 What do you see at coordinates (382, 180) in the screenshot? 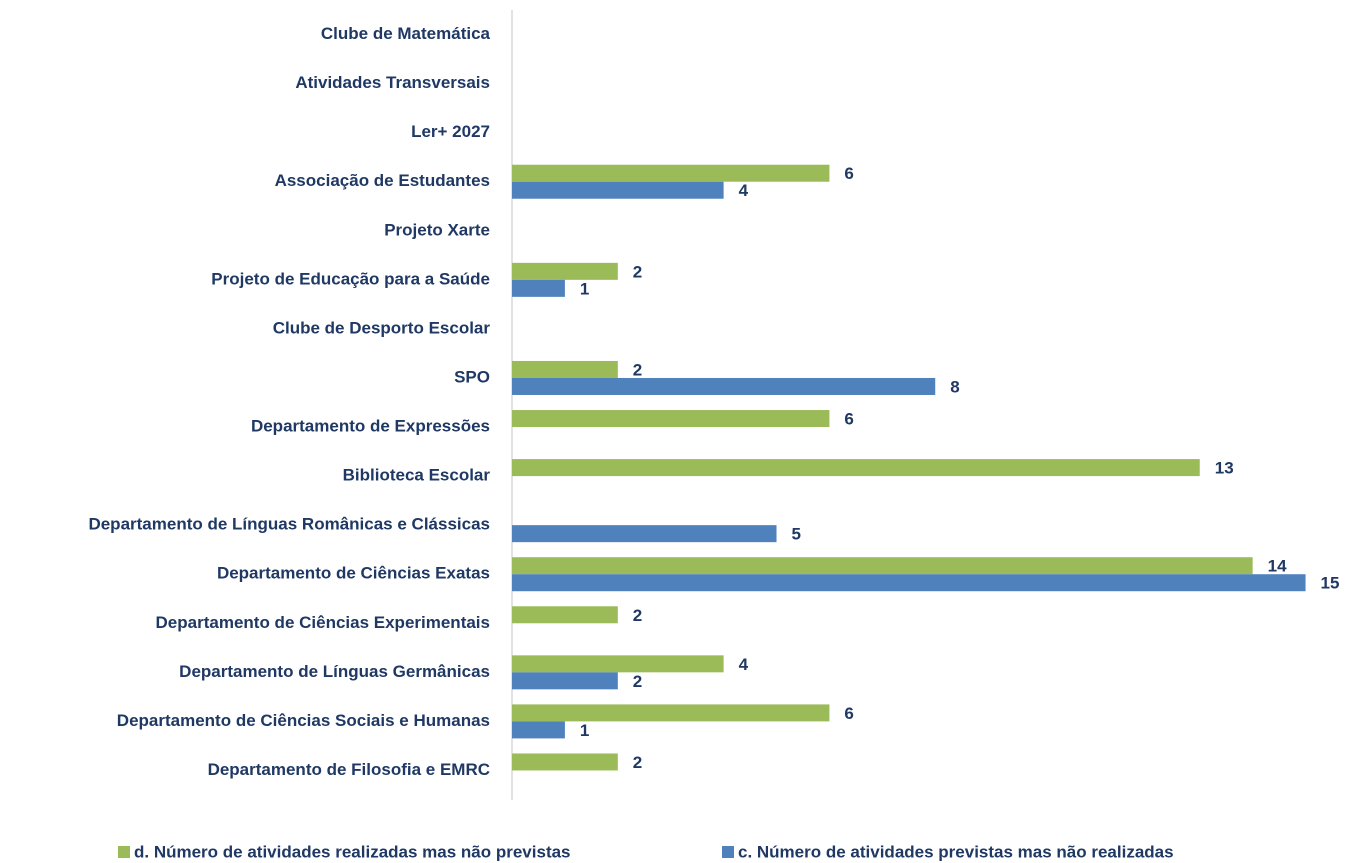
I see `category-label: Associação de Estudantes` at bounding box center [382, 180].